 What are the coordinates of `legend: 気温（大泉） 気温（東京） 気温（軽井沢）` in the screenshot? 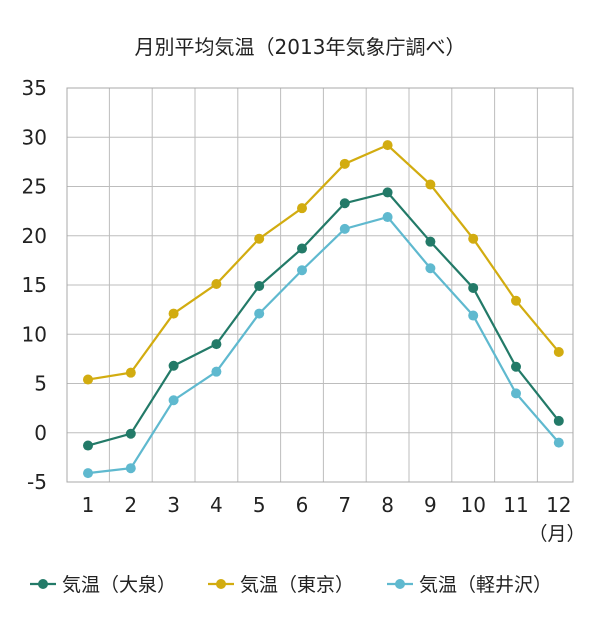 It's located at (291, 585).